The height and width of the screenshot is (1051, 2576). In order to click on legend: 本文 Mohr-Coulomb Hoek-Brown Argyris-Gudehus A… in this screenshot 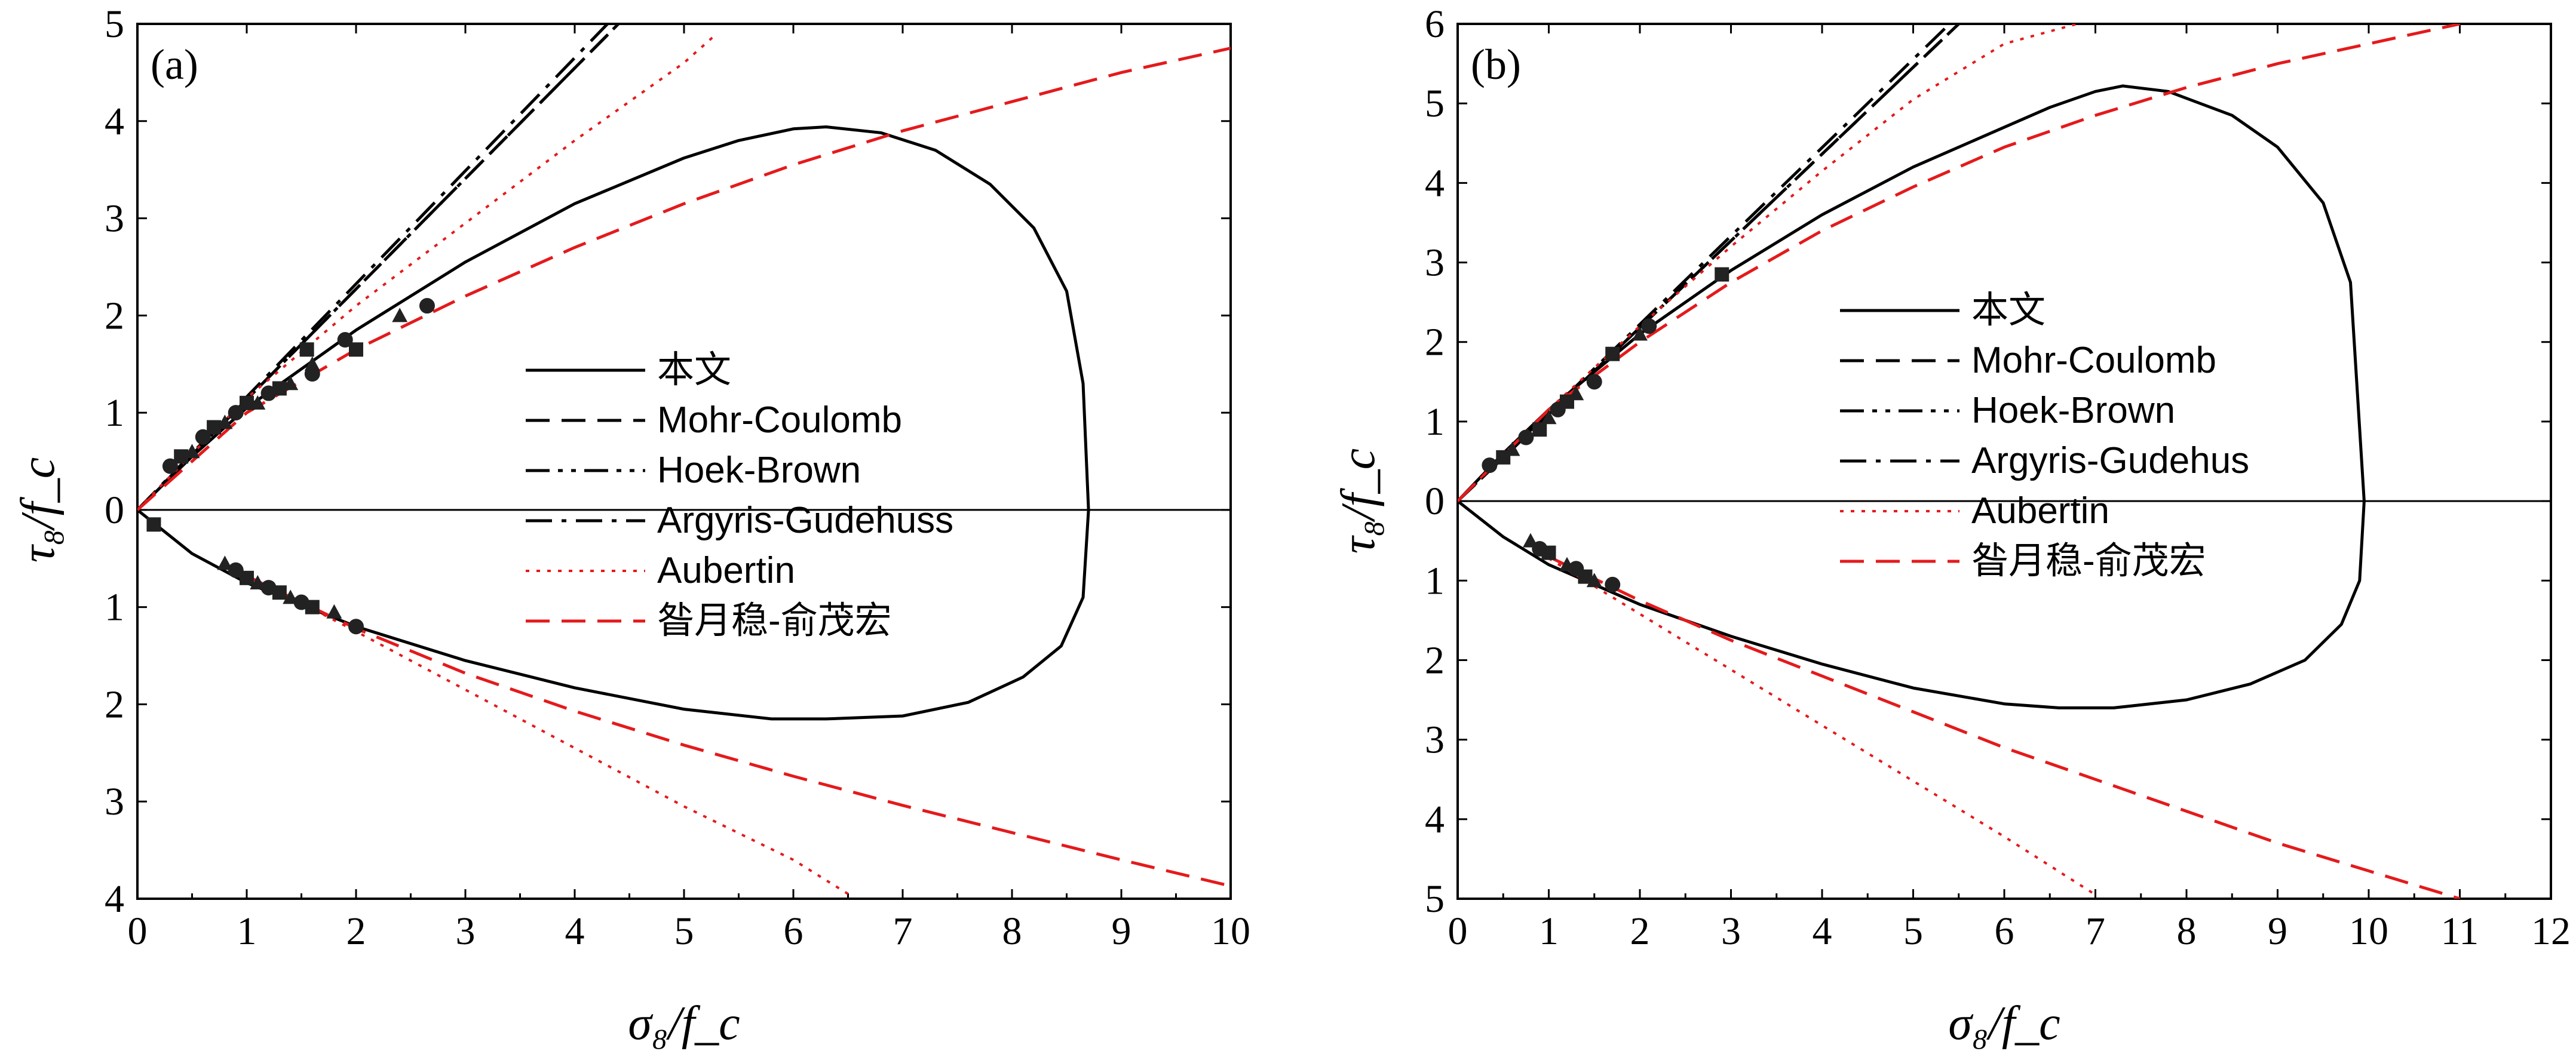, I will do `click(2044, 436)`.